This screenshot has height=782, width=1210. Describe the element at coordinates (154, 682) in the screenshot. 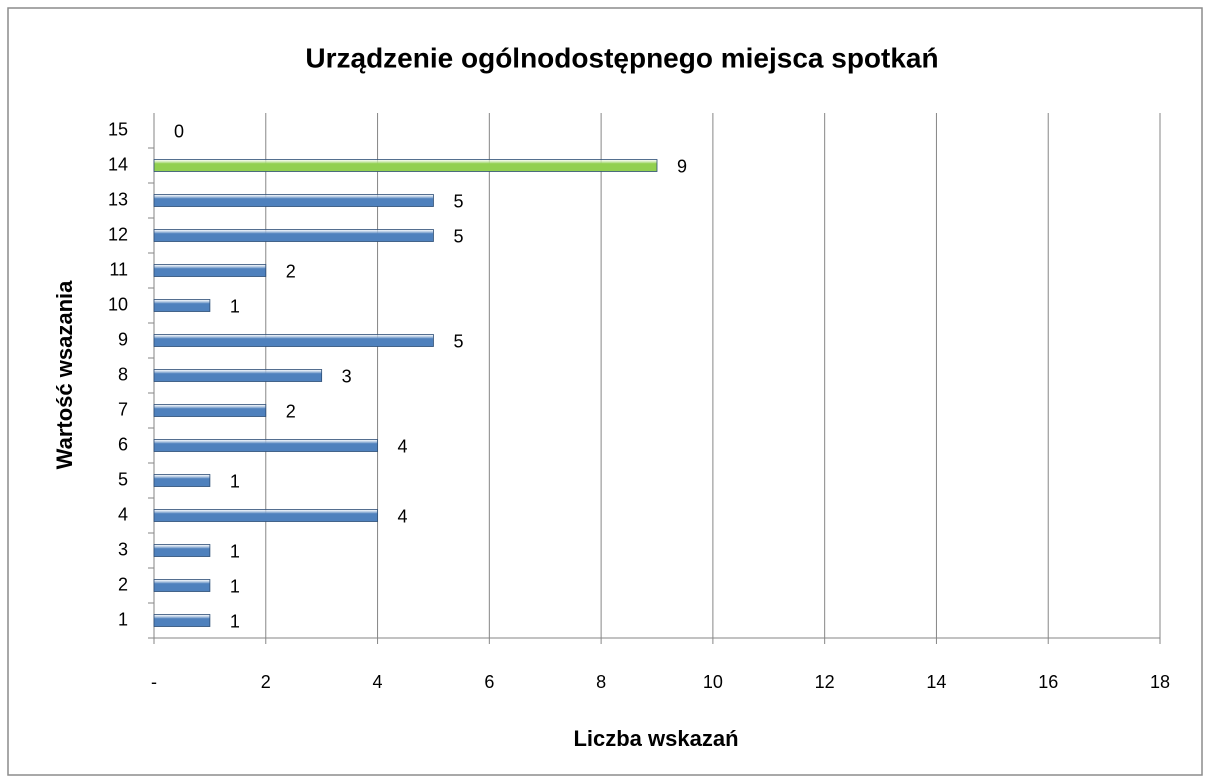

I see `x-tick-label: -` at that location.